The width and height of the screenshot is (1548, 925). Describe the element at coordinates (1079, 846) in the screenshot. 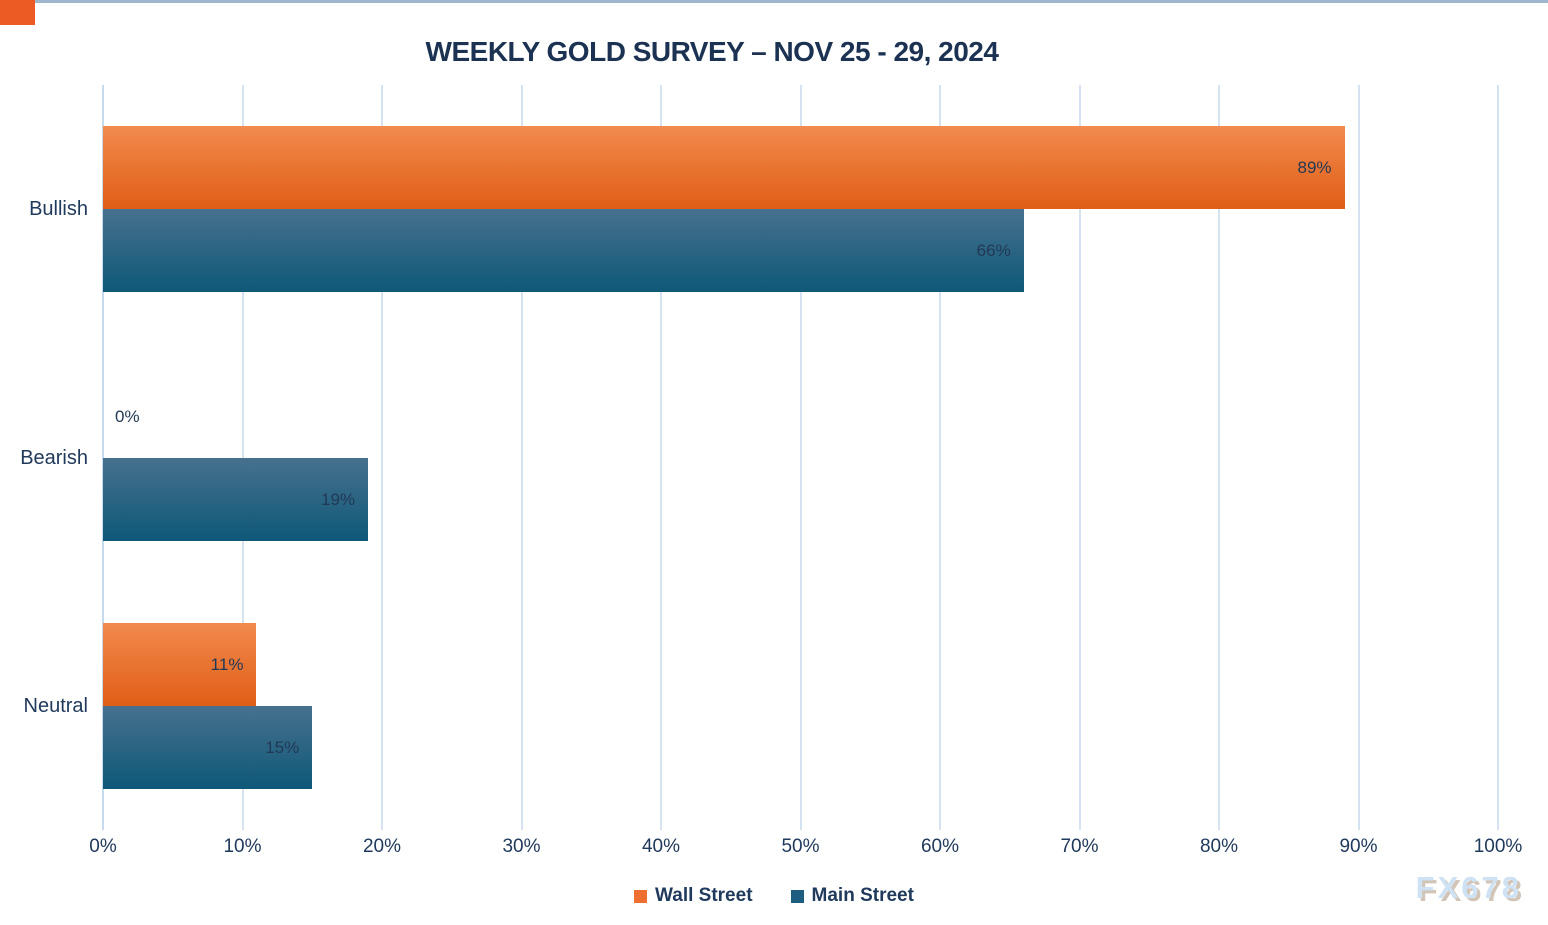

I see `x-tick-70pct: 70%` at that location.